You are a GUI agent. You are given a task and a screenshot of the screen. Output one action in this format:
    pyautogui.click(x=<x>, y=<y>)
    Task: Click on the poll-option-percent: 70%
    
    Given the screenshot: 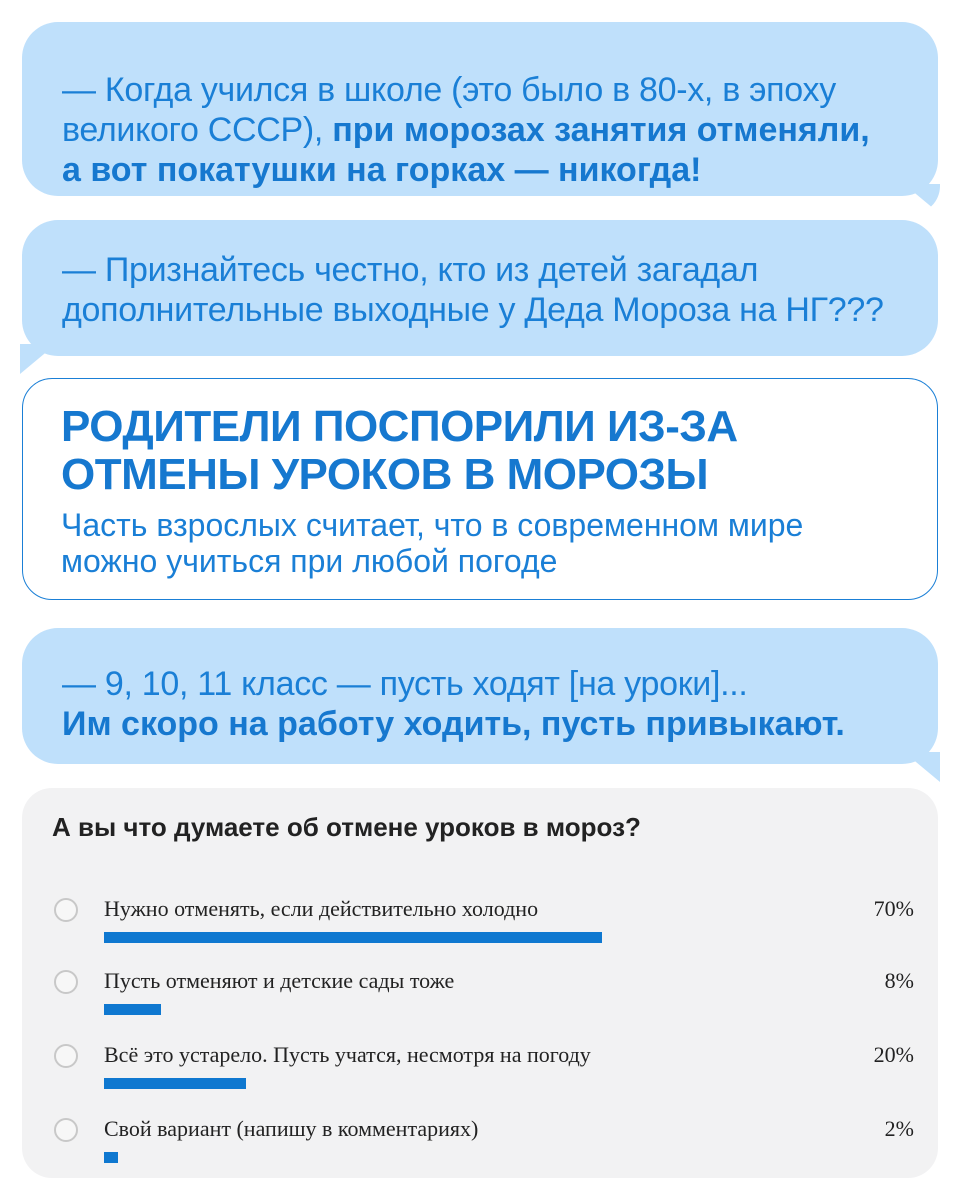 What is the action you would take?
    pyautogui.click(x=893, y=908)
    